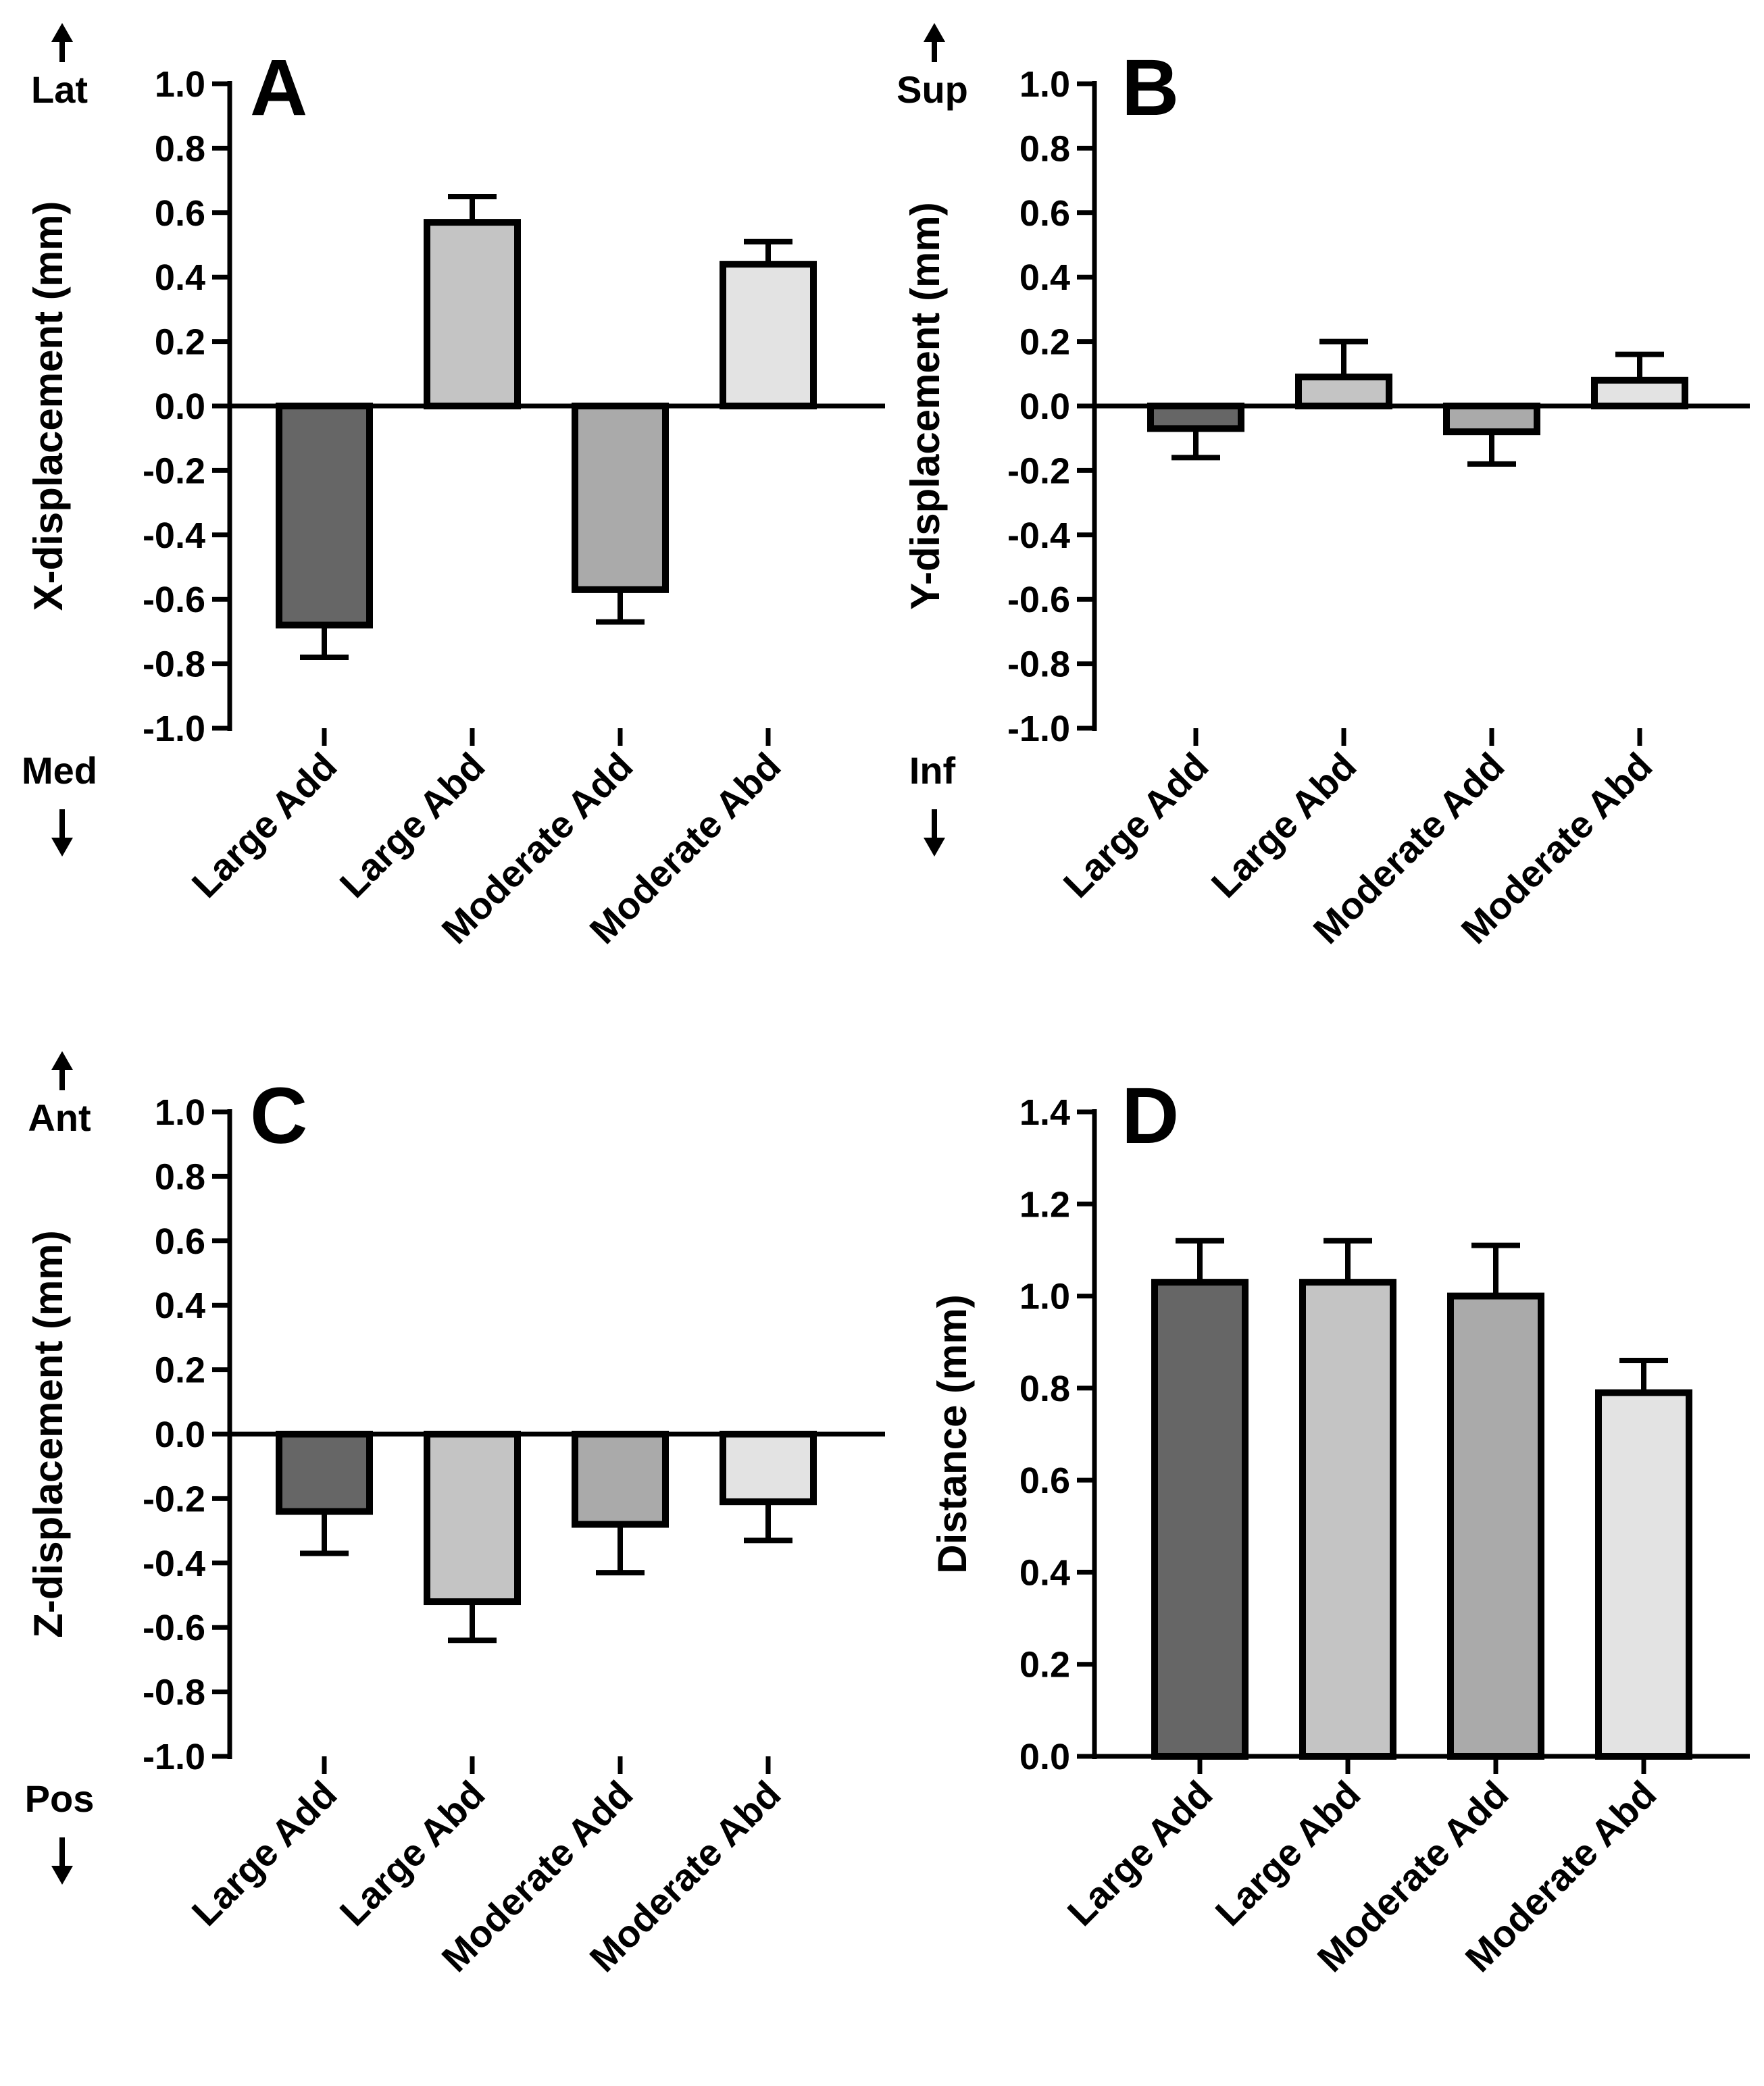 The image size is (1764, 2086). Describe the element at coordinates (1044, 1204) in the screenshot. I see `y-tick-label: 1.2` at that location.